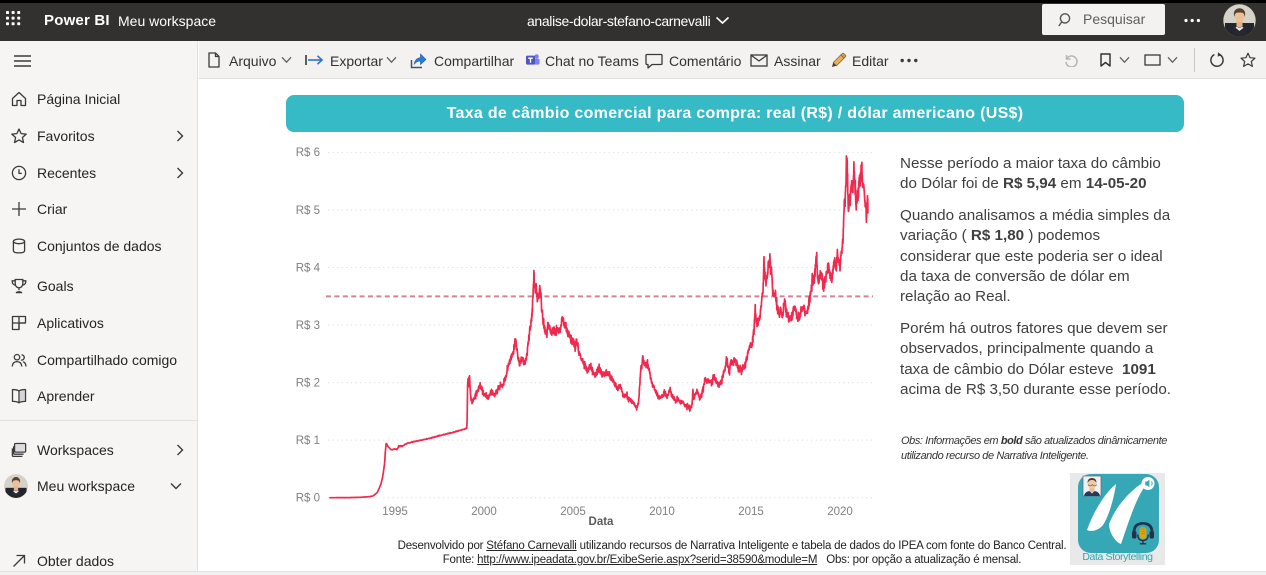  What do you see at coordinates (308, 211) in the screenshot?
I see `svg-text: R$ 5` at bounding box center [308, 211].